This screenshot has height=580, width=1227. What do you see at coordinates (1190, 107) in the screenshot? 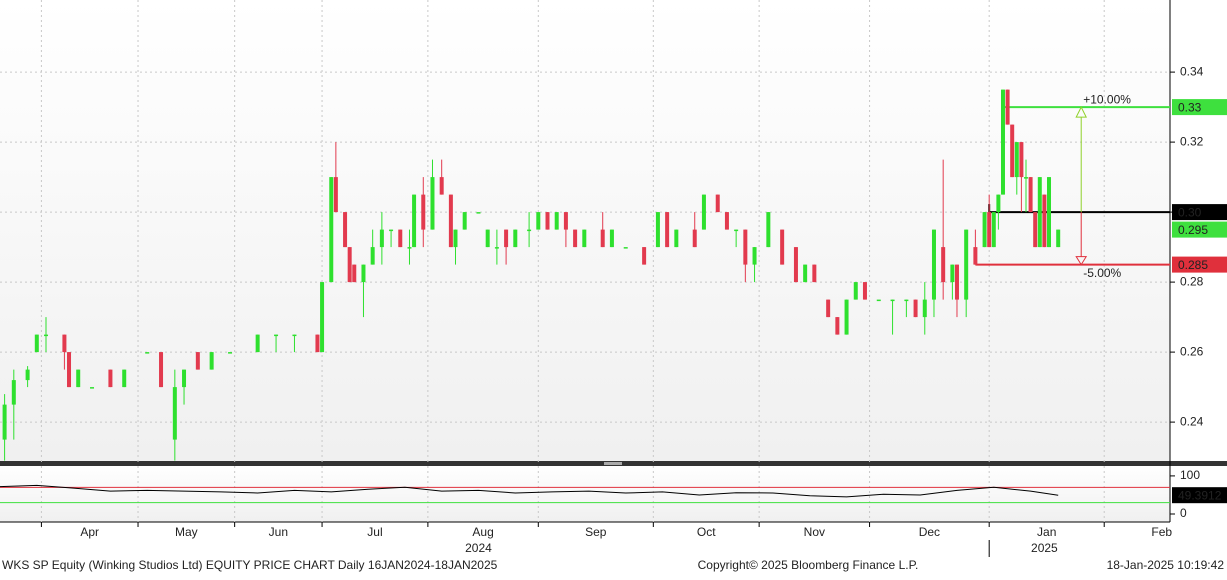
I see `level-box-label: 0.33` at bounding box center [1190, 107].